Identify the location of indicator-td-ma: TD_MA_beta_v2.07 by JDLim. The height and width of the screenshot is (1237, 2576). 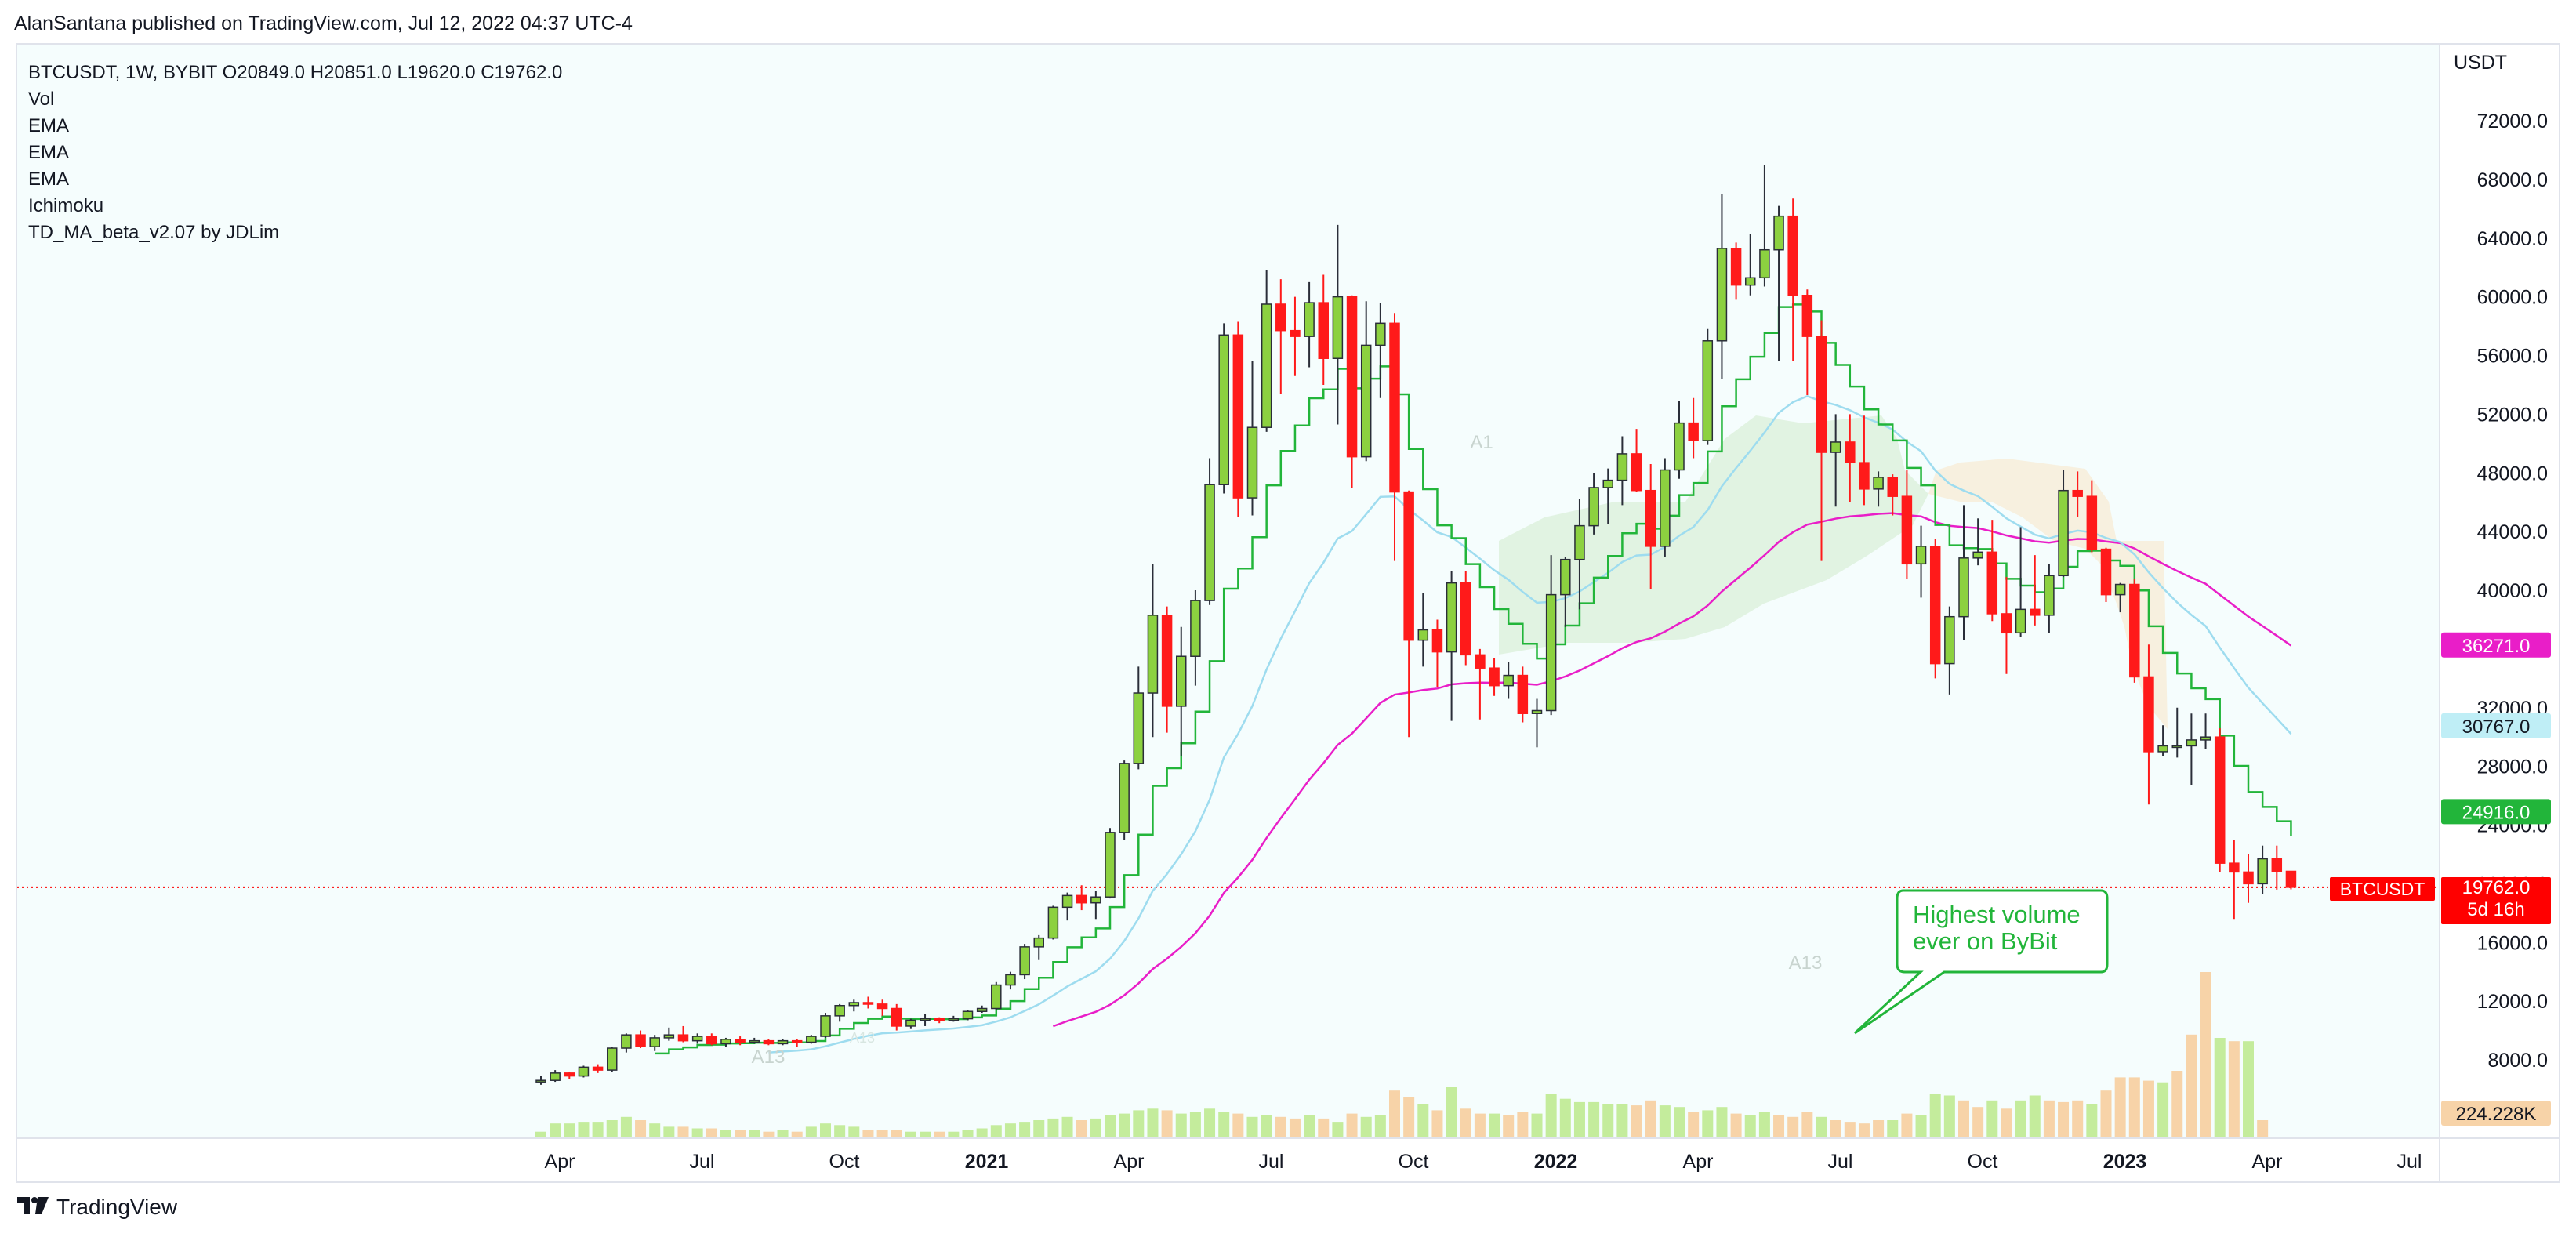
(154, 232).